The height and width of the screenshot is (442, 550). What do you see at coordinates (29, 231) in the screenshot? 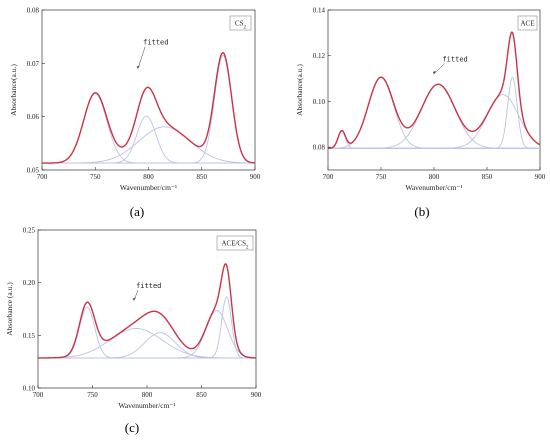
I see `y-tick-label: 0.25` at bounding box center [29, 231].